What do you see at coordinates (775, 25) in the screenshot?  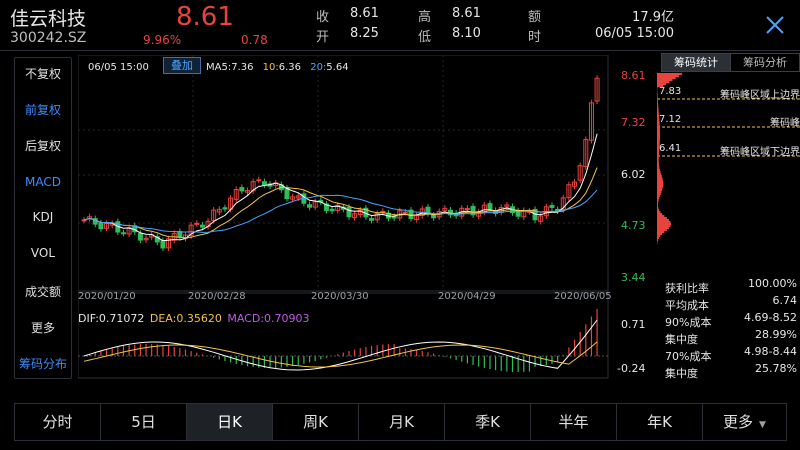 I see `close-icon` at bounding box center [775, 25].